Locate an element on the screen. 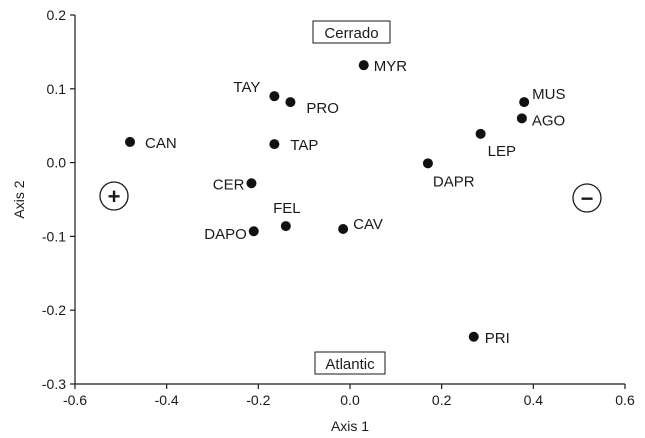  x-tick-label: -0.2 is located at coordinates (258, 400).